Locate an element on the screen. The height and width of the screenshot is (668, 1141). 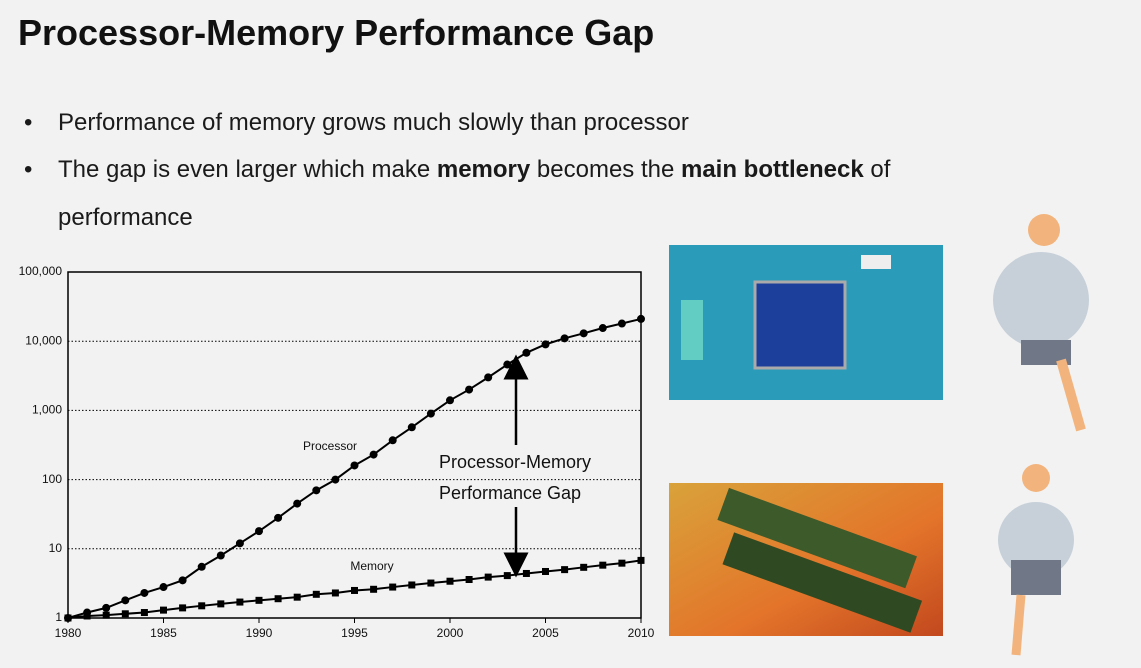
y-tick-label: 10,000 is located at coordinates (43, 340).